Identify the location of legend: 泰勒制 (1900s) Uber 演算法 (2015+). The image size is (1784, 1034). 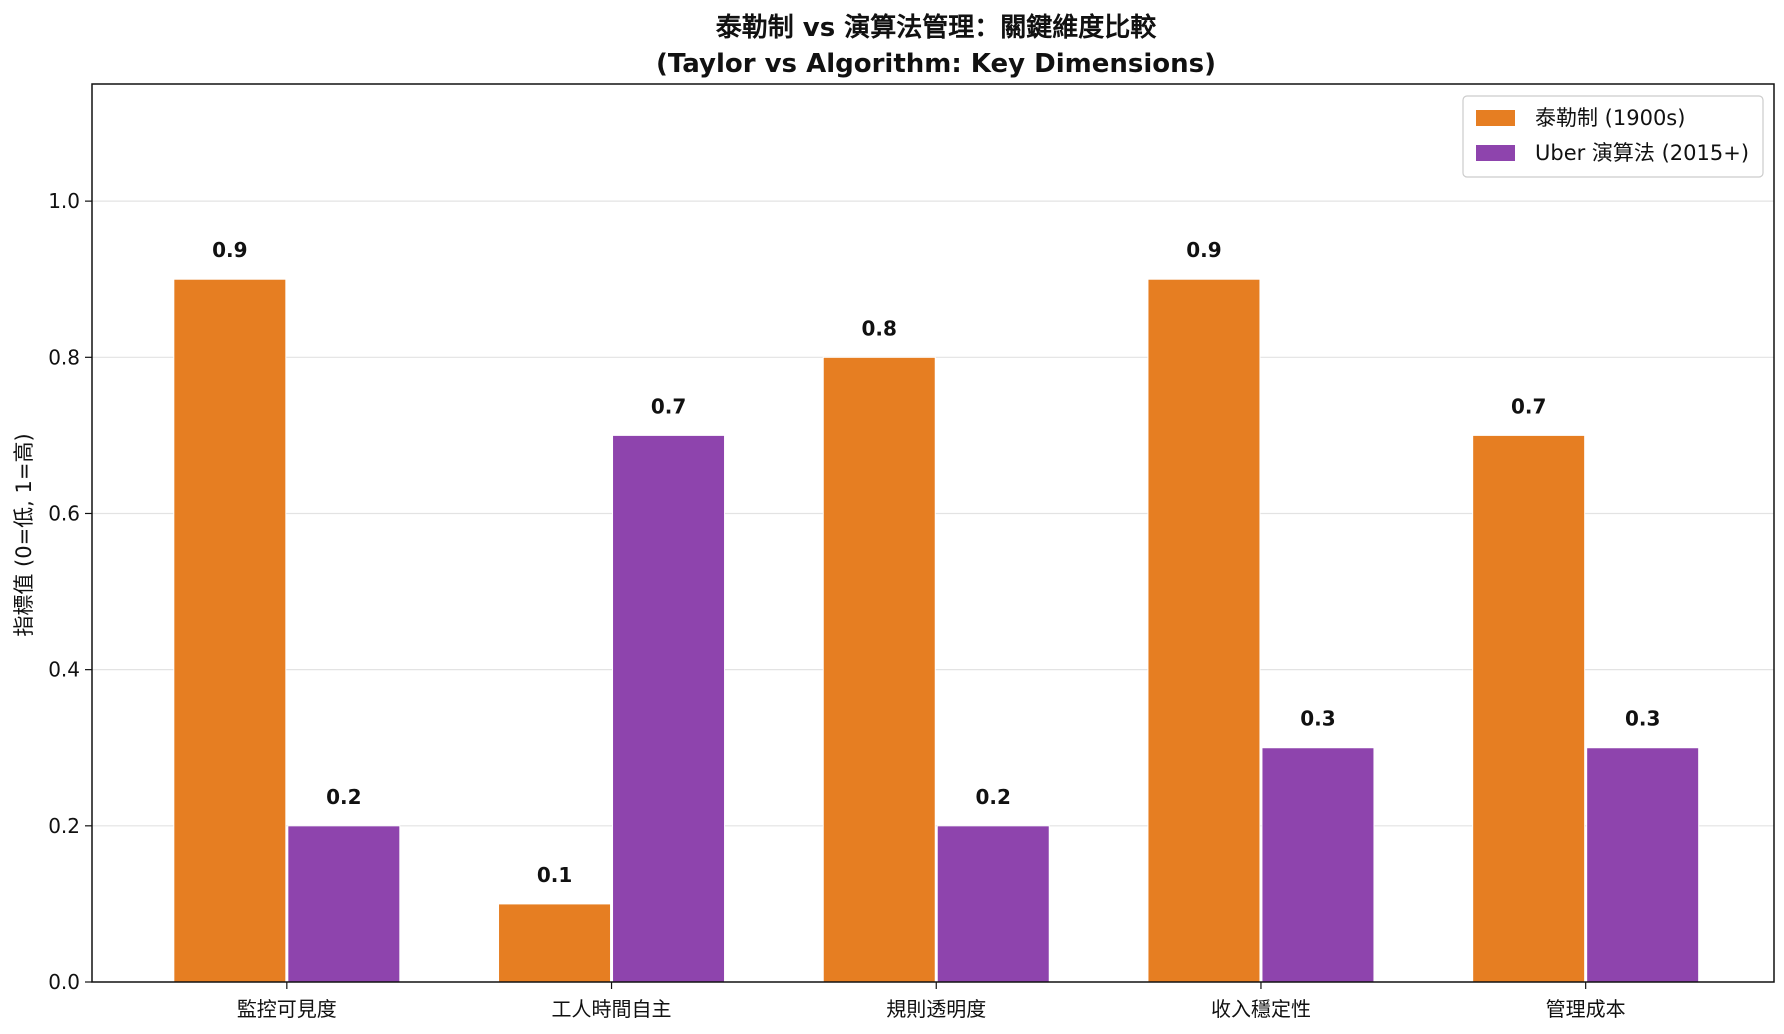
(1613, 136).